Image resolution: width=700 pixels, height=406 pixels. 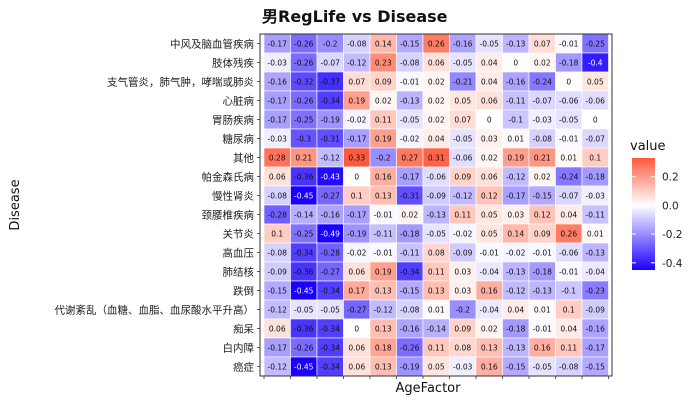 I want to click on cell-value-label: -0.4, so click(x=595, y=63).